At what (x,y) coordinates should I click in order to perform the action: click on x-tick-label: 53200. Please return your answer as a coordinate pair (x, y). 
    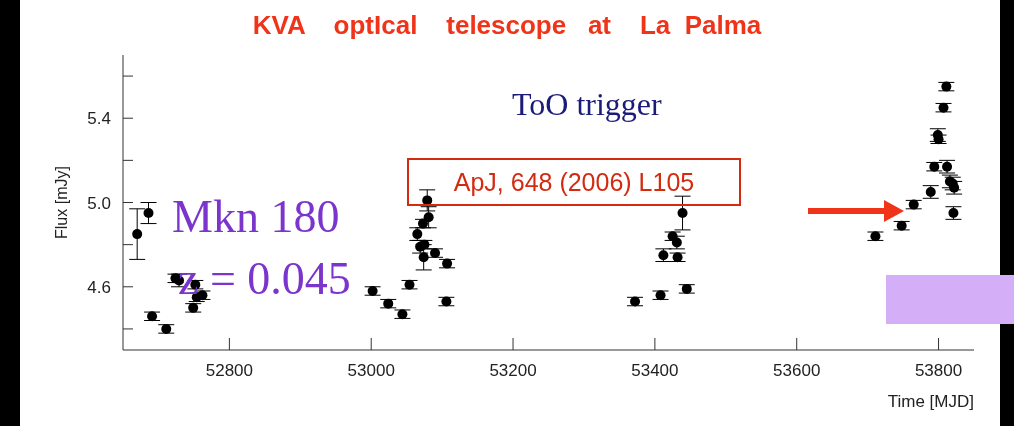
    Looking at the image, I should click on (513, 371).